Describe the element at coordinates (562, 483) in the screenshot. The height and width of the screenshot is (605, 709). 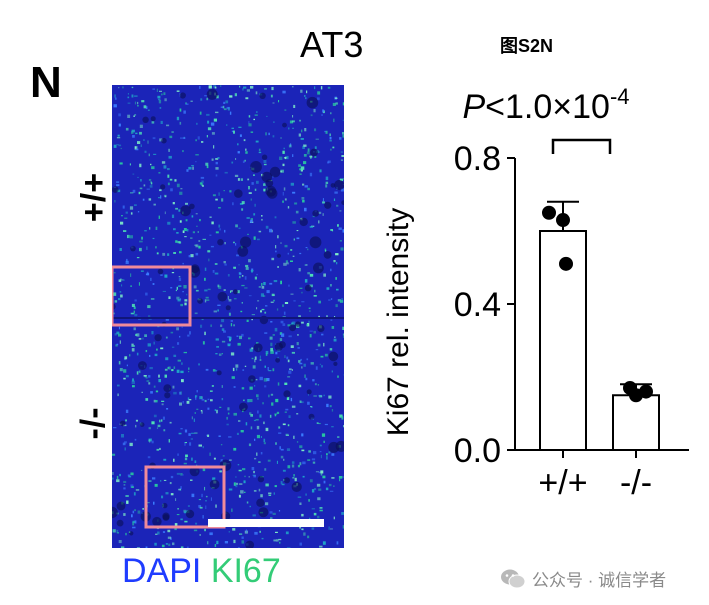
I see `x-tick-label: +/+` at that location.